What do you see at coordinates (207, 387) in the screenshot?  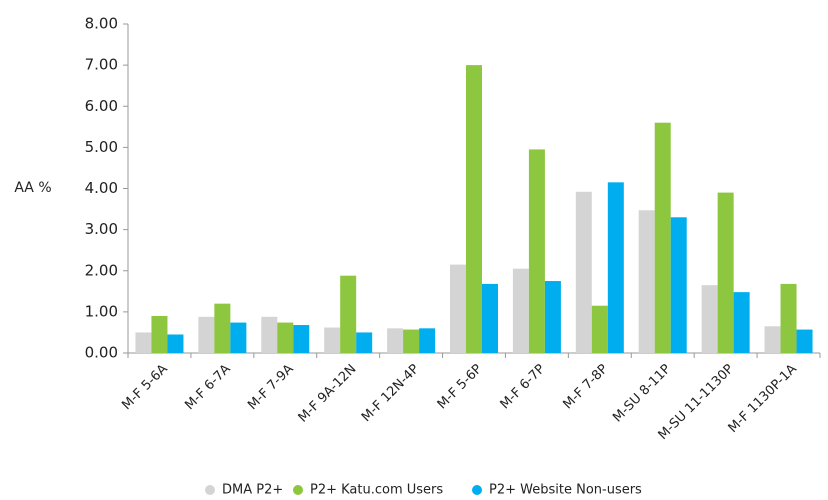 I see `x-tick-label: M-F 6-7A` at bounding box center [207, 387].